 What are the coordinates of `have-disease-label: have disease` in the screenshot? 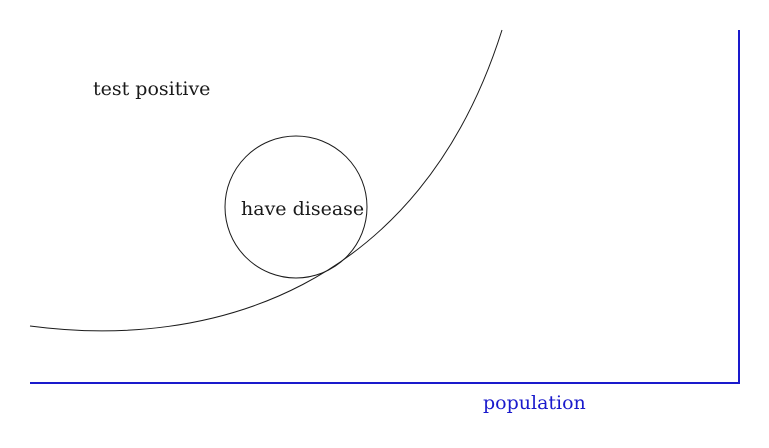 It's located at (303, 209).